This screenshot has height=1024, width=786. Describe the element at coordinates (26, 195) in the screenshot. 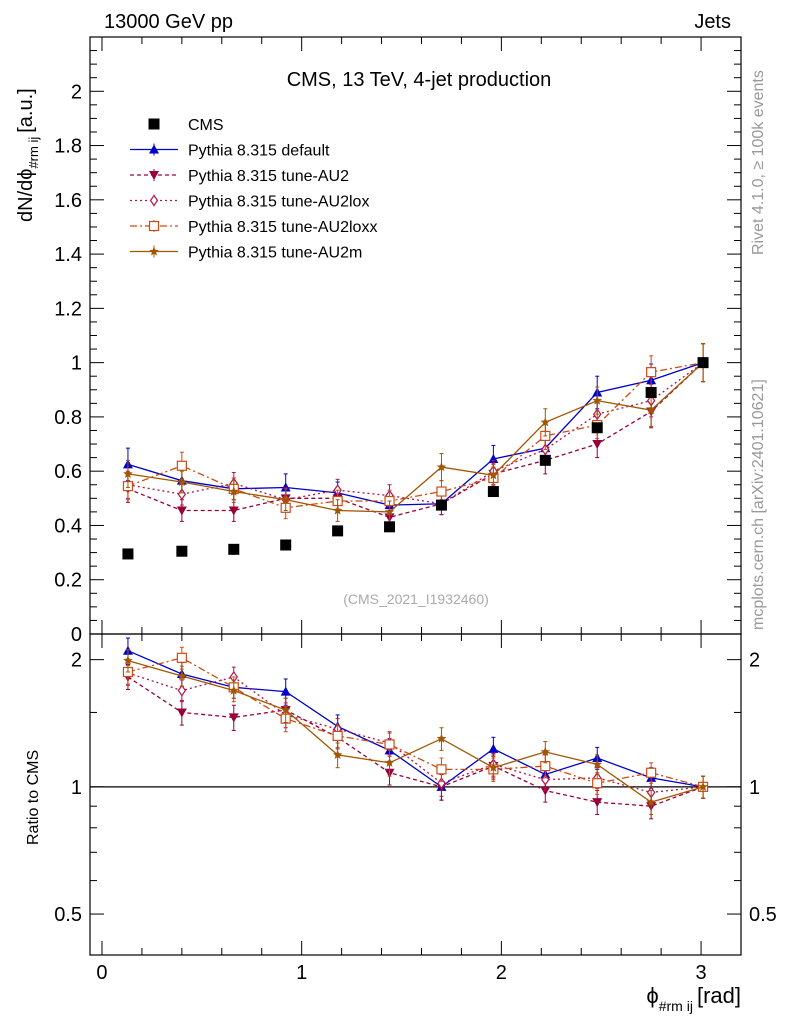

I see `y-axis-label-main: dN/dϕ` at that location.